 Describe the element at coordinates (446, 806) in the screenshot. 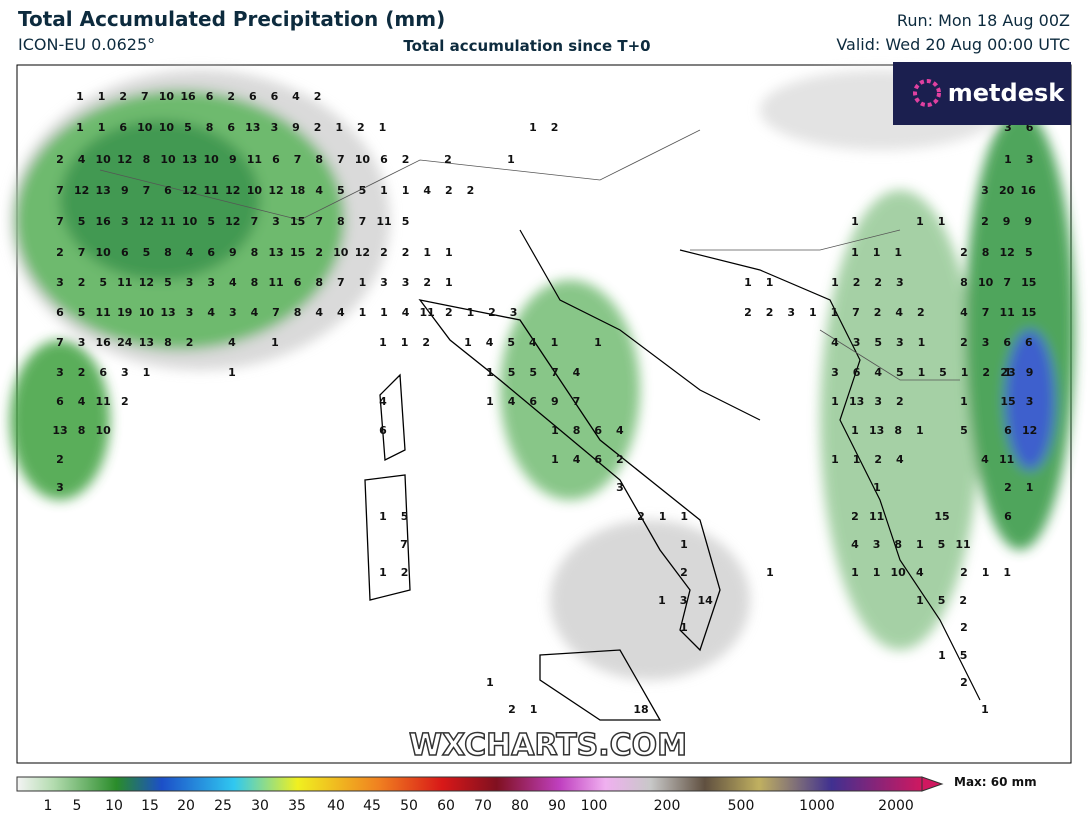

I see `colorbar-tick-label: 60` at that location.